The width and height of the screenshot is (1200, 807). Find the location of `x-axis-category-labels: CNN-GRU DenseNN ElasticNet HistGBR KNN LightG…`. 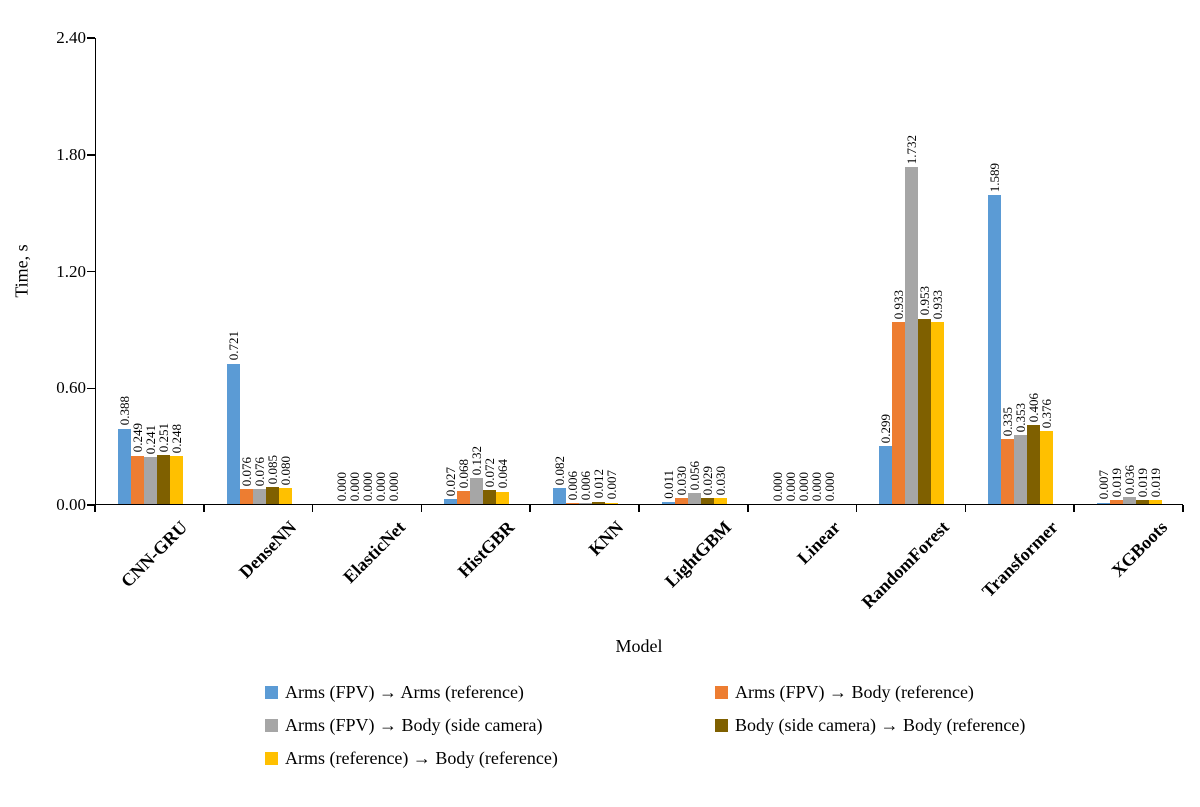

x-axis-category-labels: CNN-GRU DenseNN ElasticNet HistGBR KNN LightG… is located at coordinates (639, 570).